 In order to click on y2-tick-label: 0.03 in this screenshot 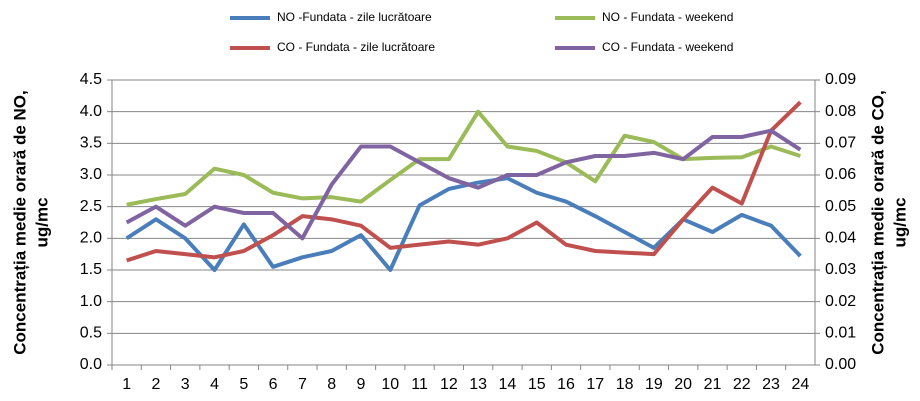, I will do `click(840, 269)`.